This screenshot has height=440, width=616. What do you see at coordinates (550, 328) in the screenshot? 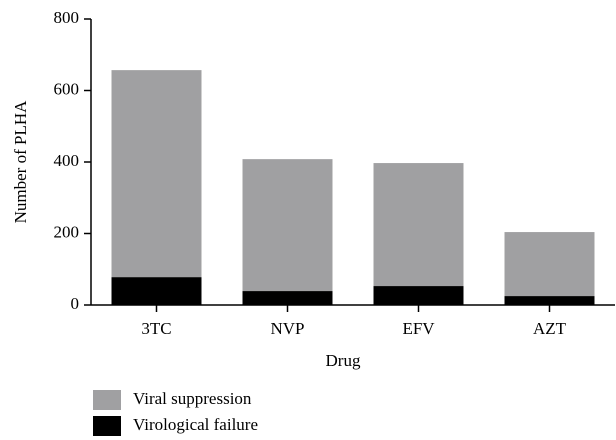
I see `x-tick-label: AZT` at bounding box center [550, 328].